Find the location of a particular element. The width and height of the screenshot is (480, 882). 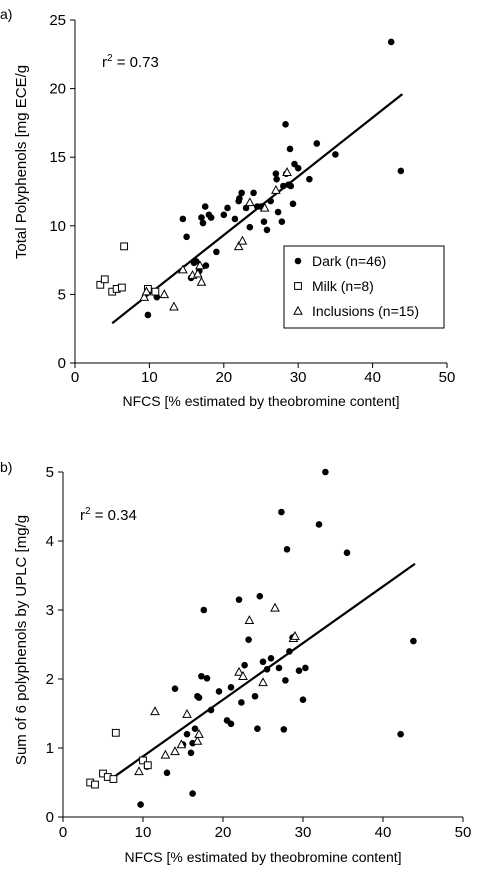

y-tick-label: 20 is located at coordinates (57, 89).